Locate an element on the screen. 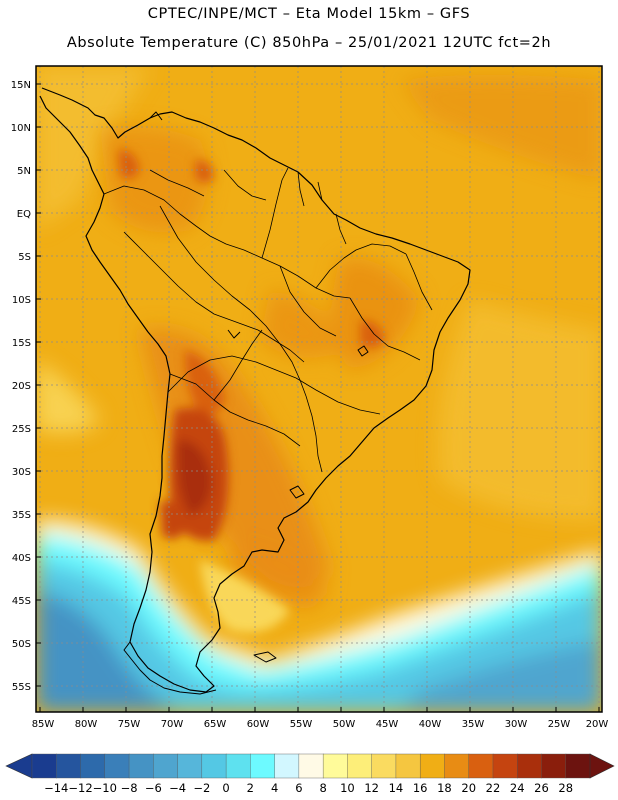  lat-label: 5S is located at coordinates (24, 257).